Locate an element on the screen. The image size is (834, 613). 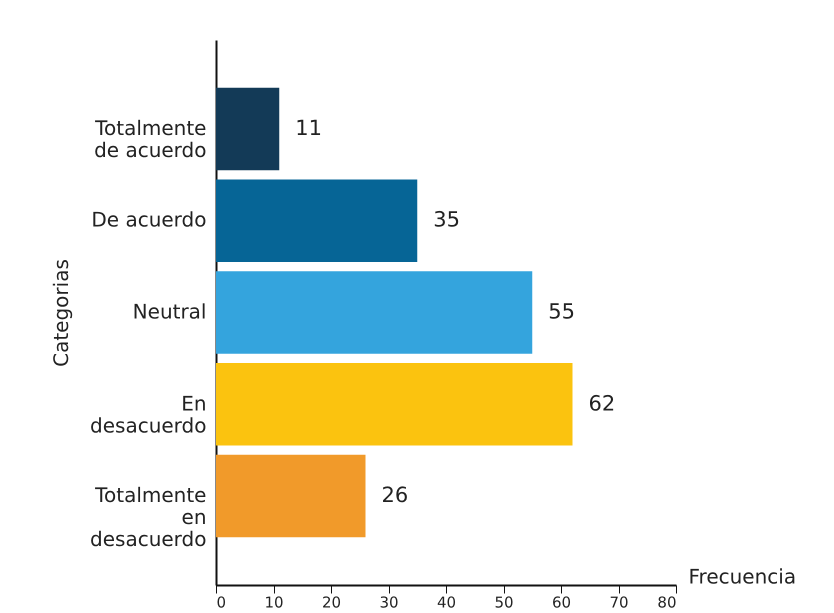
x-tick-label: 10 is located at coordinates (274, 603).